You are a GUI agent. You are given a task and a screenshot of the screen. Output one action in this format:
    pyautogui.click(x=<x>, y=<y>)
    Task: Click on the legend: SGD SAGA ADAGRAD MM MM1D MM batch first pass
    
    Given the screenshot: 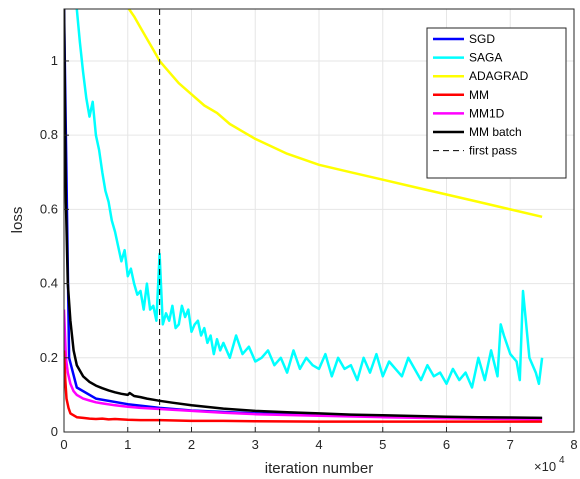 What is the action you would take?
    pyautogui.click(x=496, y=103)
    